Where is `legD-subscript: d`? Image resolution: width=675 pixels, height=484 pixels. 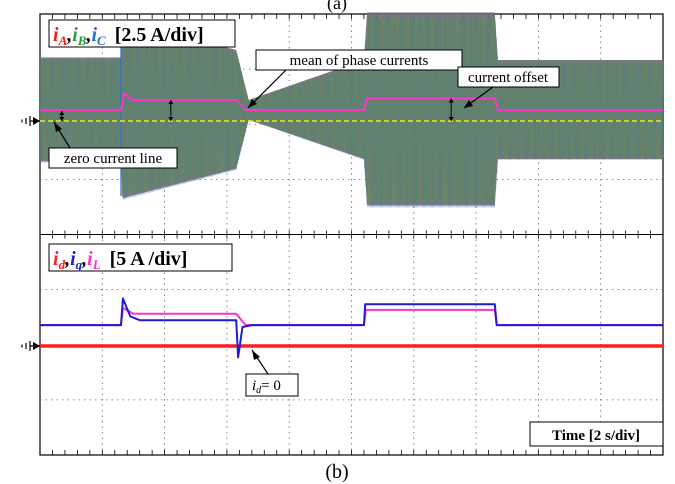
legD-subscript: d is located at coordinates (62, 264).